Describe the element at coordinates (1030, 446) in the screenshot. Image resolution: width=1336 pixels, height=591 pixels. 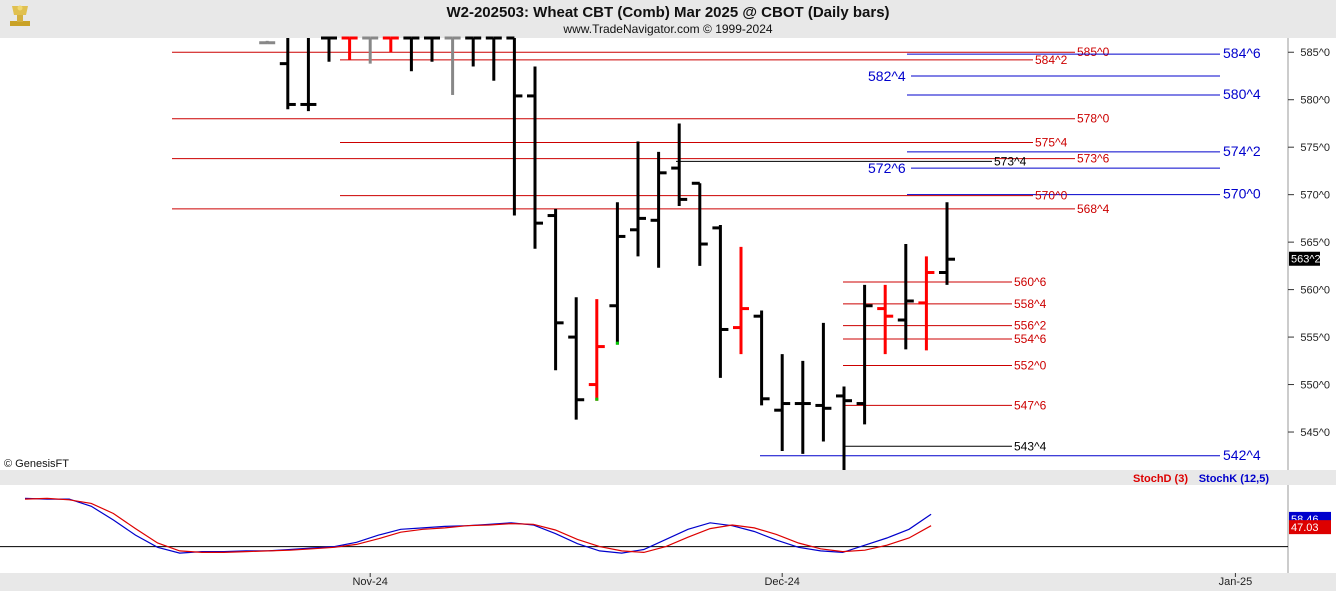
I see `level-label: 543^4` at that location.